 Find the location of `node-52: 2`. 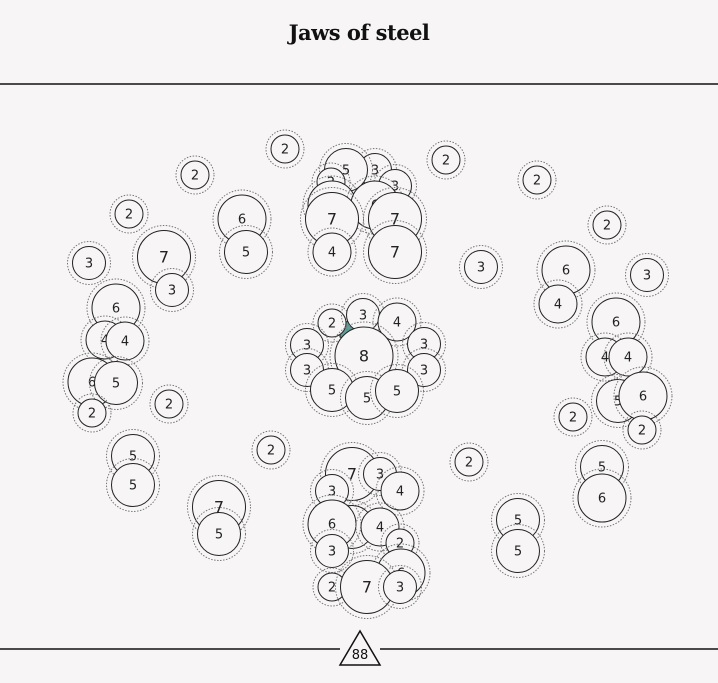

node-52: 2 is located at coordinates (271, 450).